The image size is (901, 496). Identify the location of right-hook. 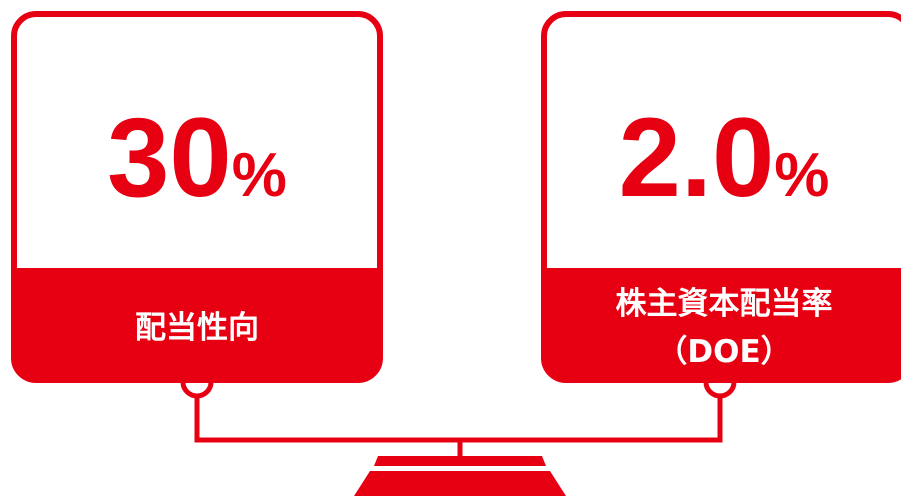
(720, 390).